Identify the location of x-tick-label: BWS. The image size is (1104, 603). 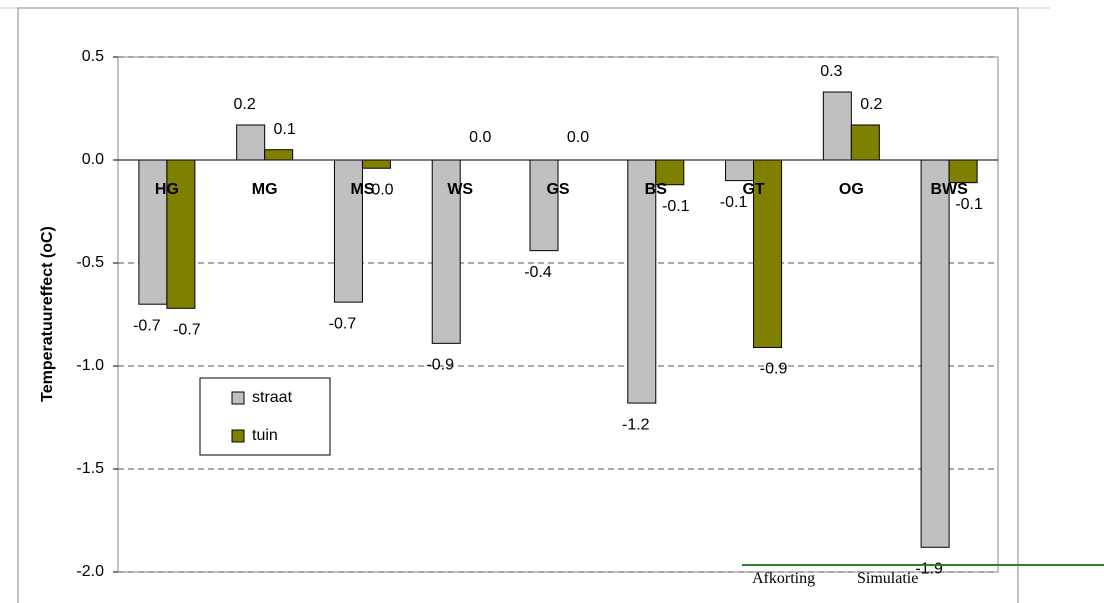
(949, 189).